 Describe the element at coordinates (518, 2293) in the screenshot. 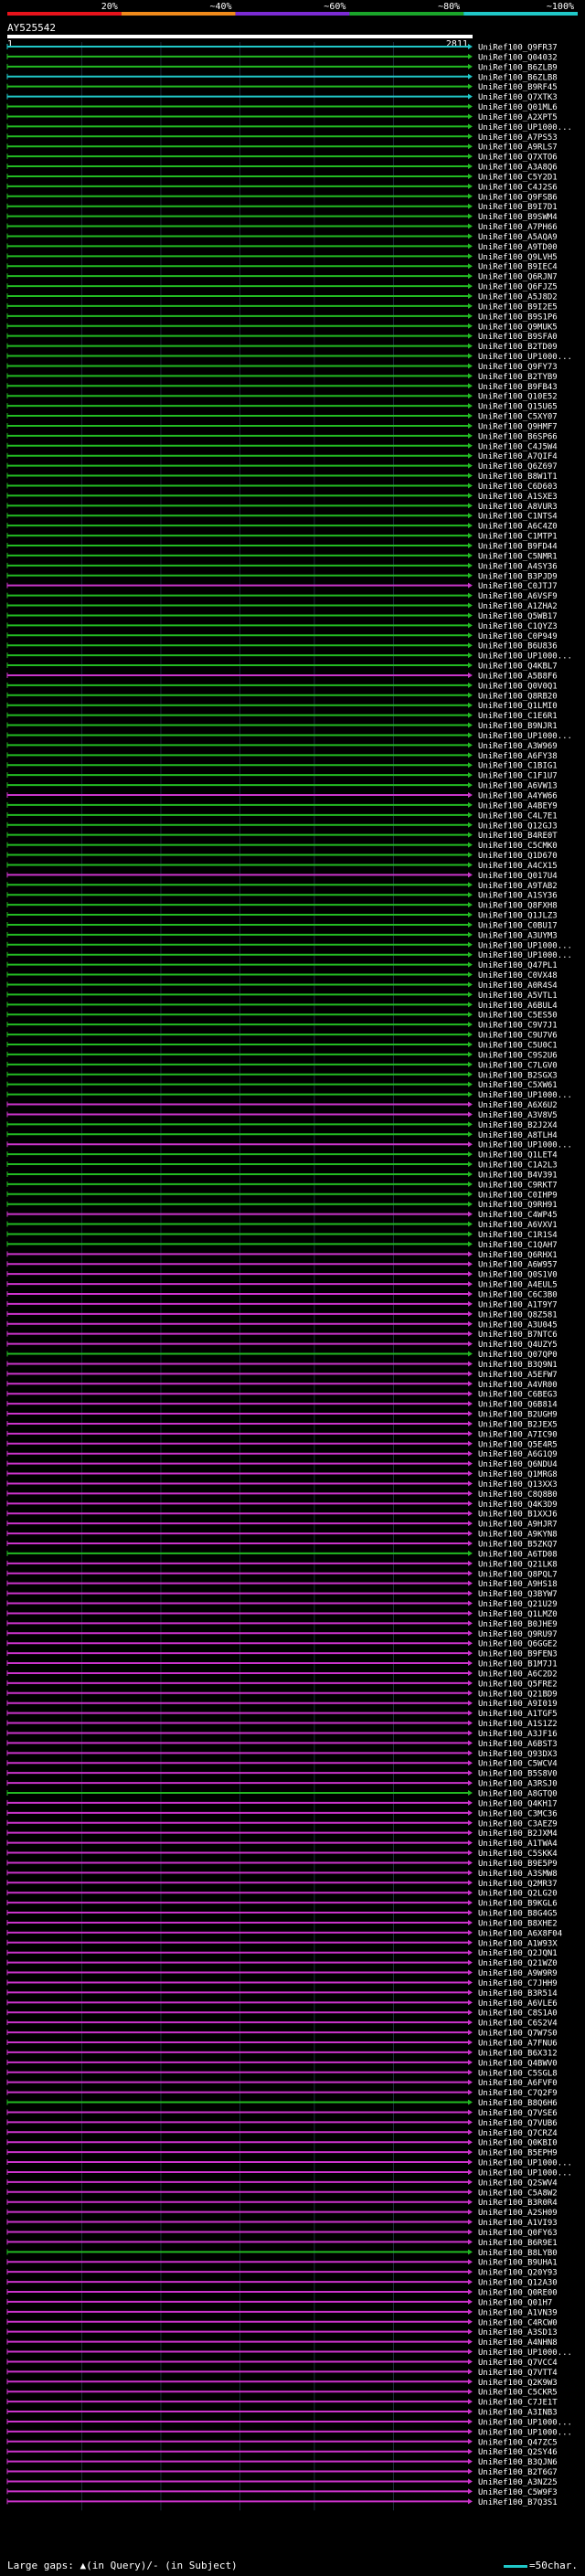

I see `hit-label: UniRef100_Q0RE00` at that location.